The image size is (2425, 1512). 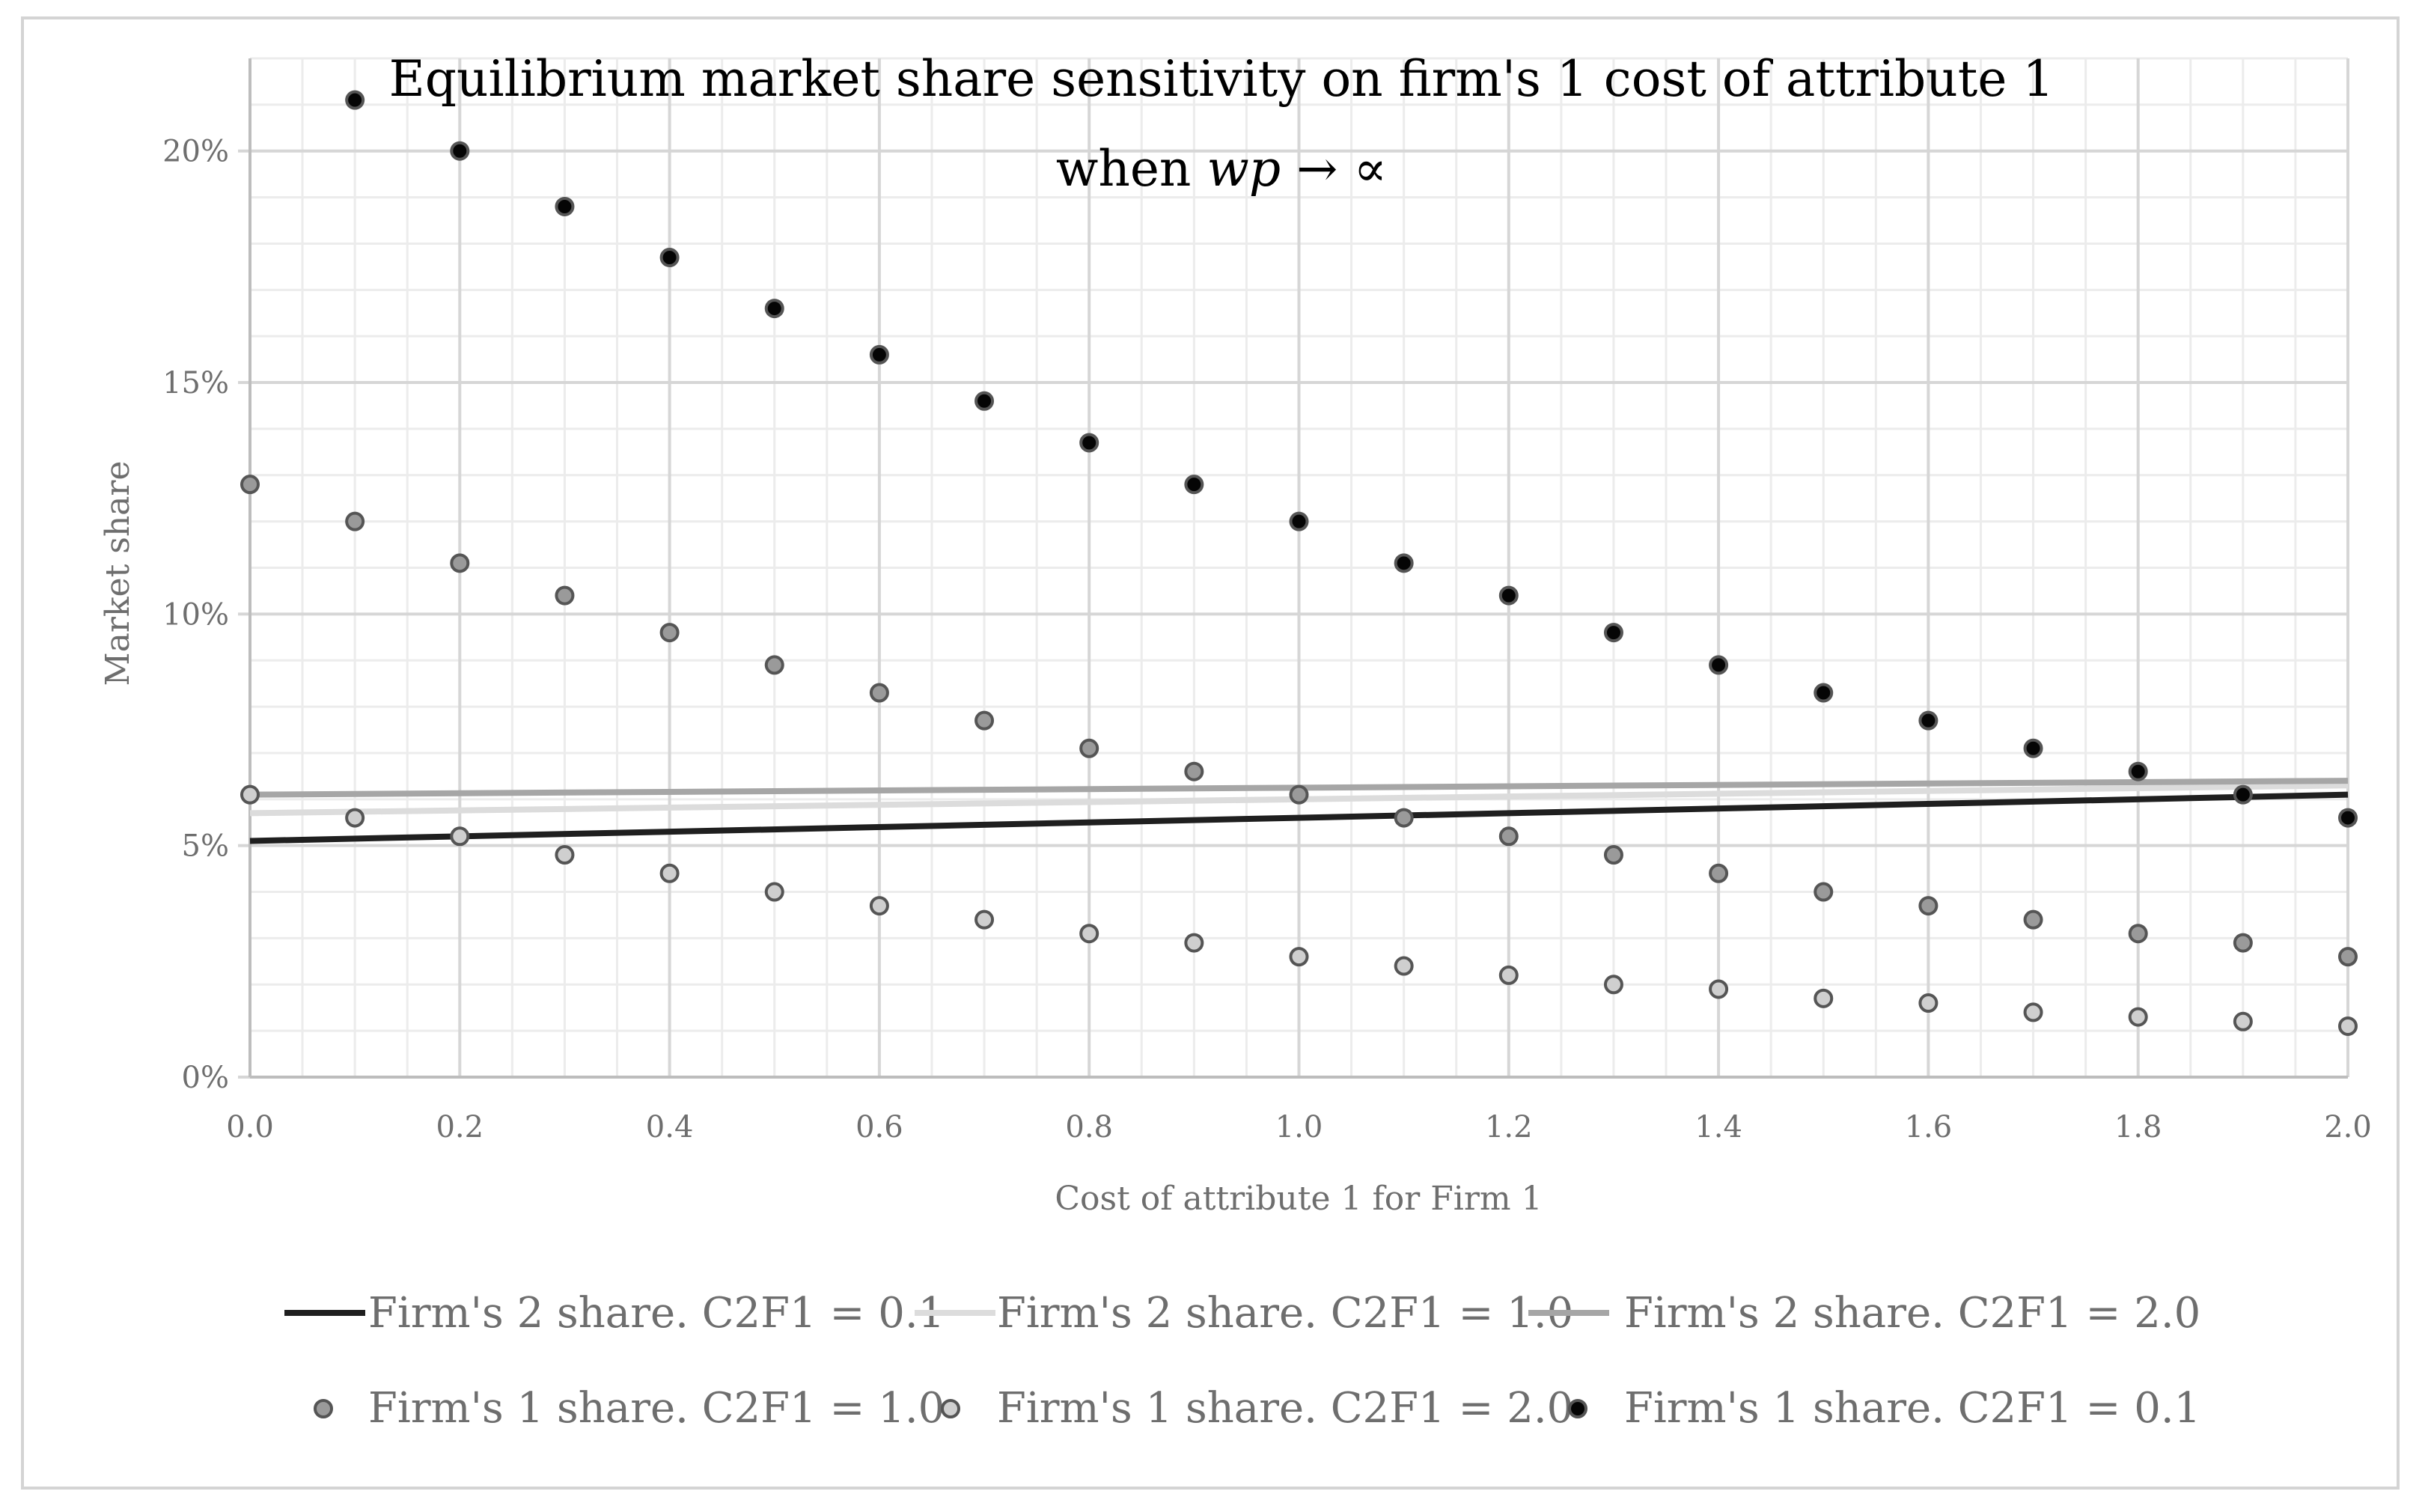 What do you see at coordinates (656, 1313) in the screenshot?
I see `legend-label: Firm's 2 share. C2F1 = 0.1` at bounding box center [656, 1313].